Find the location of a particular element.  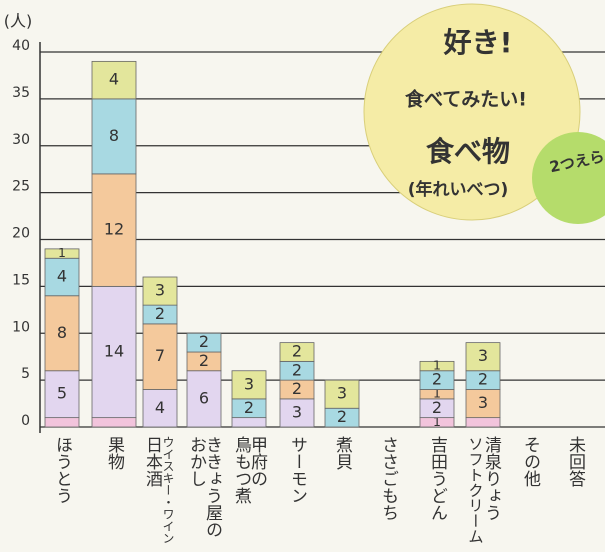

x-tick-label: 甲府の is located at coordinates (257, 461).